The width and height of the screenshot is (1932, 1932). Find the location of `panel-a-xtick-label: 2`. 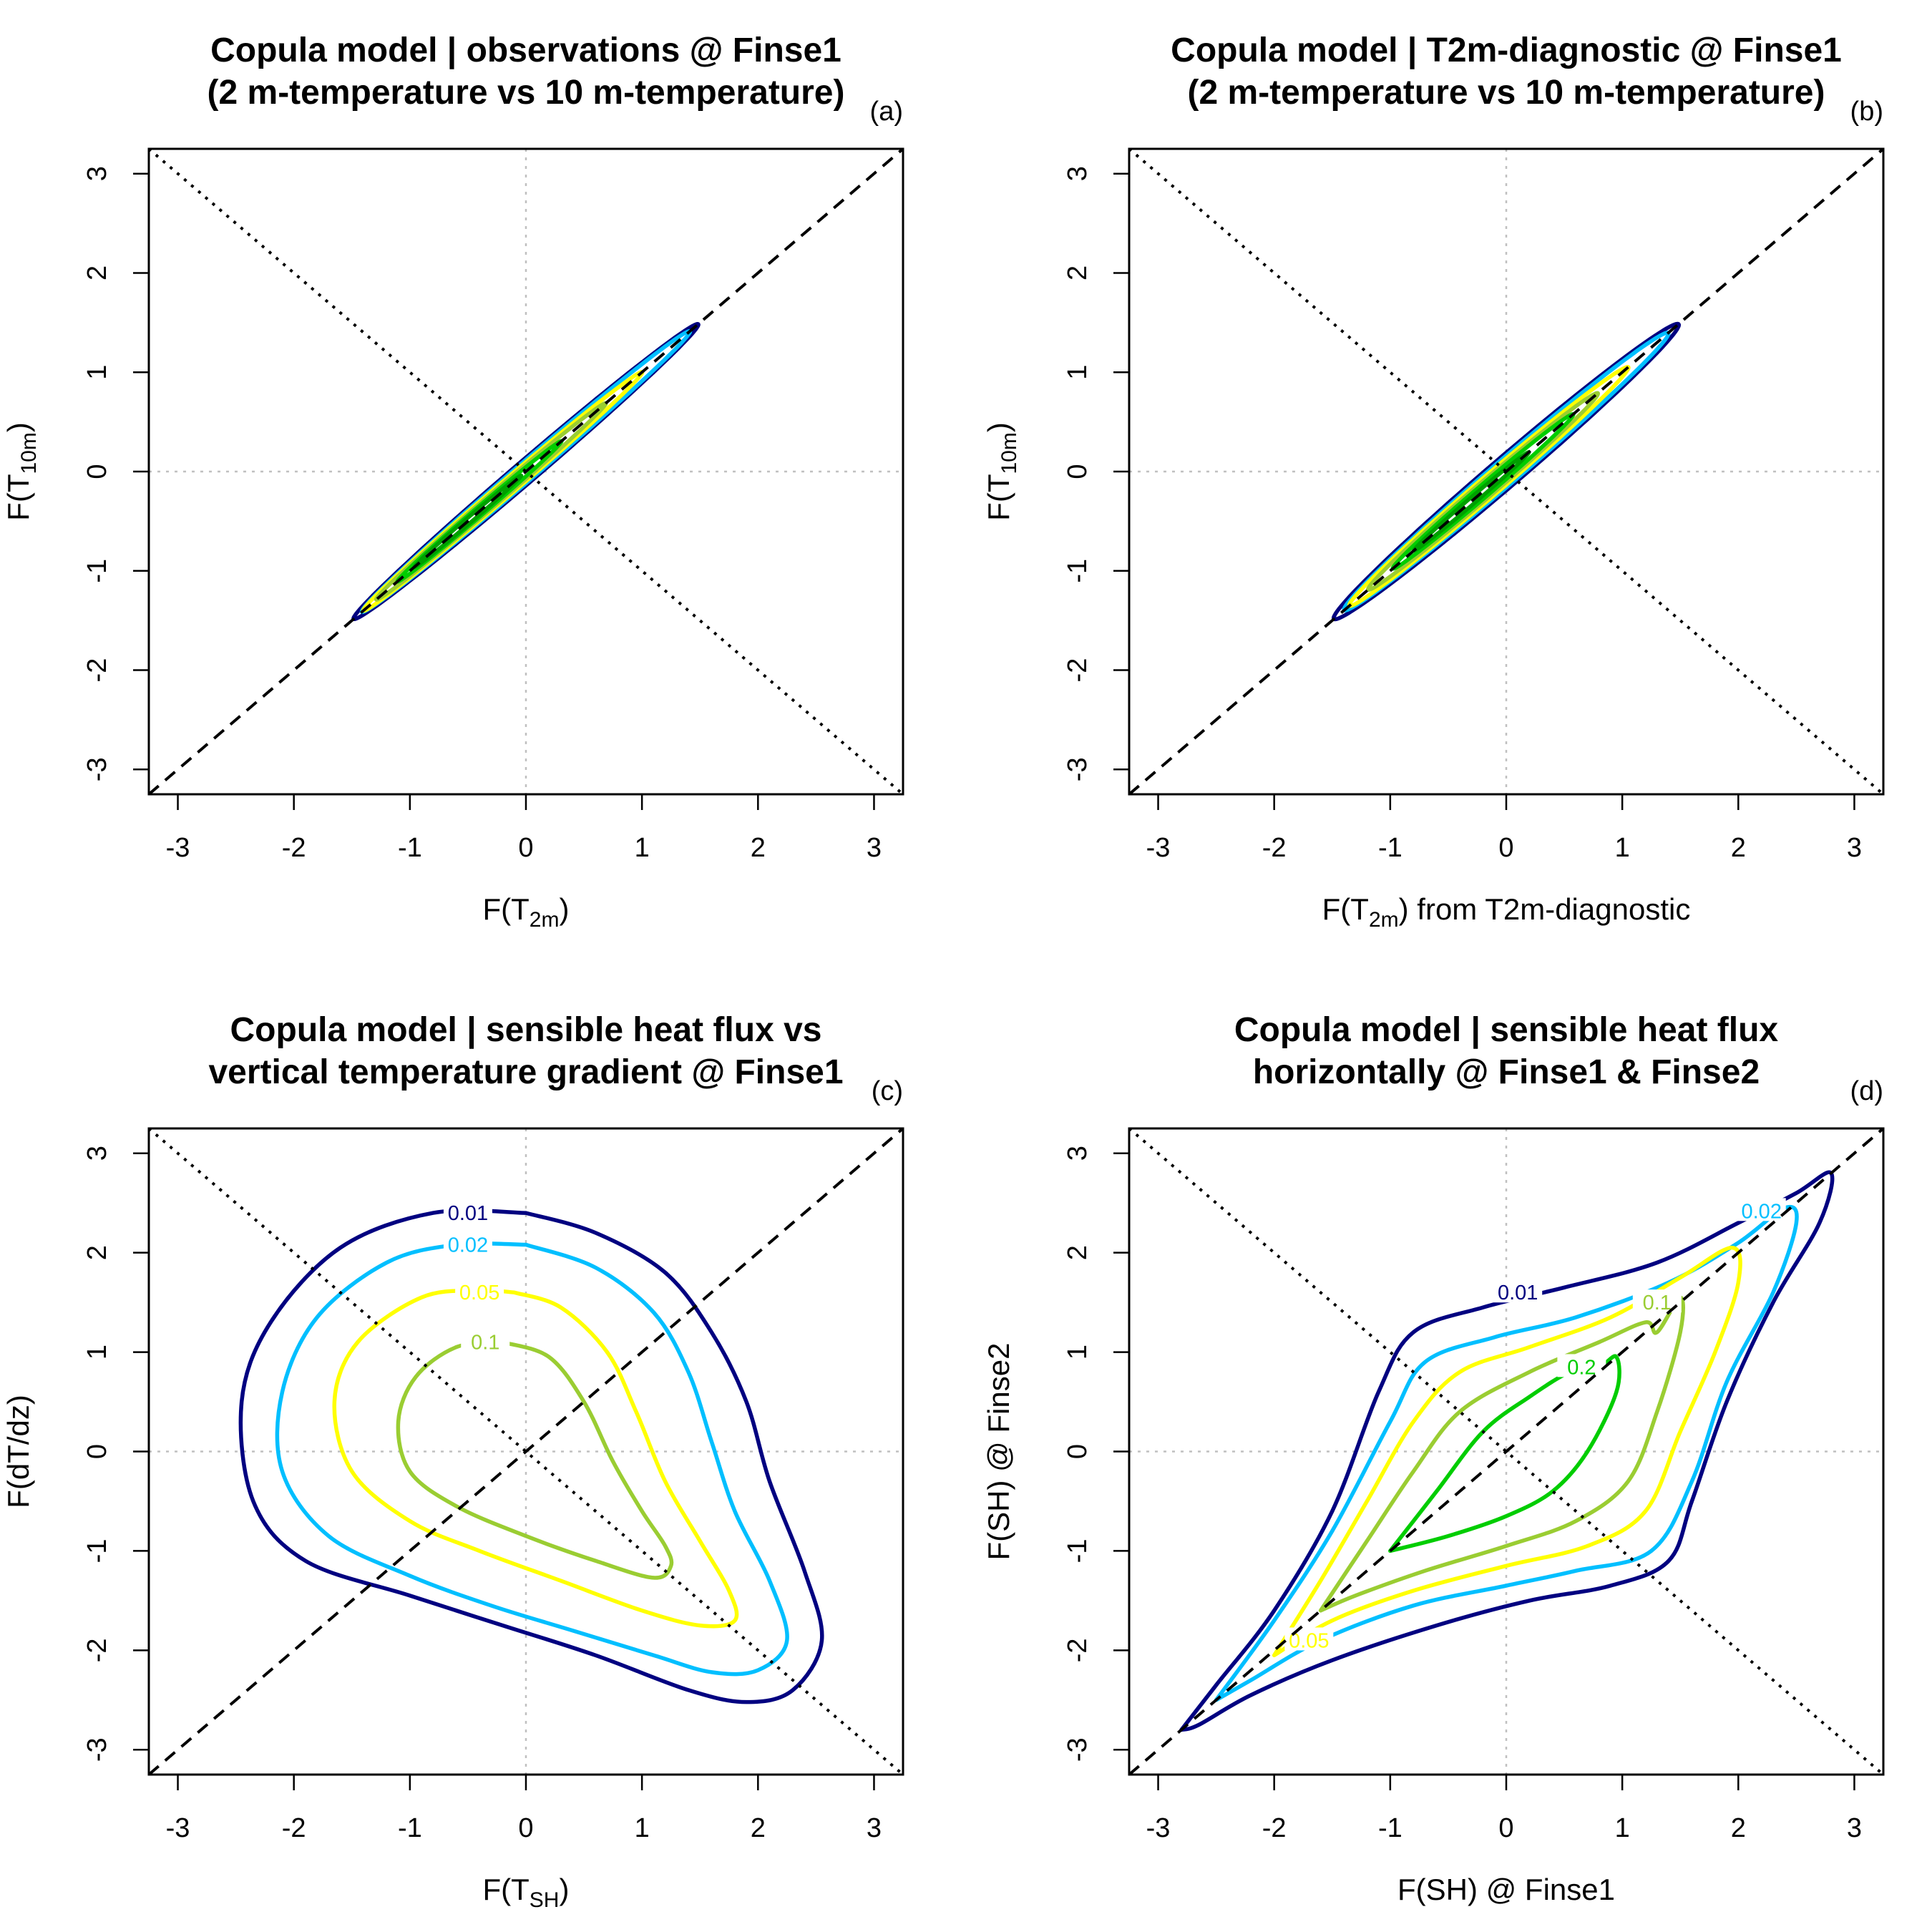

panel-a-xtick-label: 2 is located at coordinates (758, 848).